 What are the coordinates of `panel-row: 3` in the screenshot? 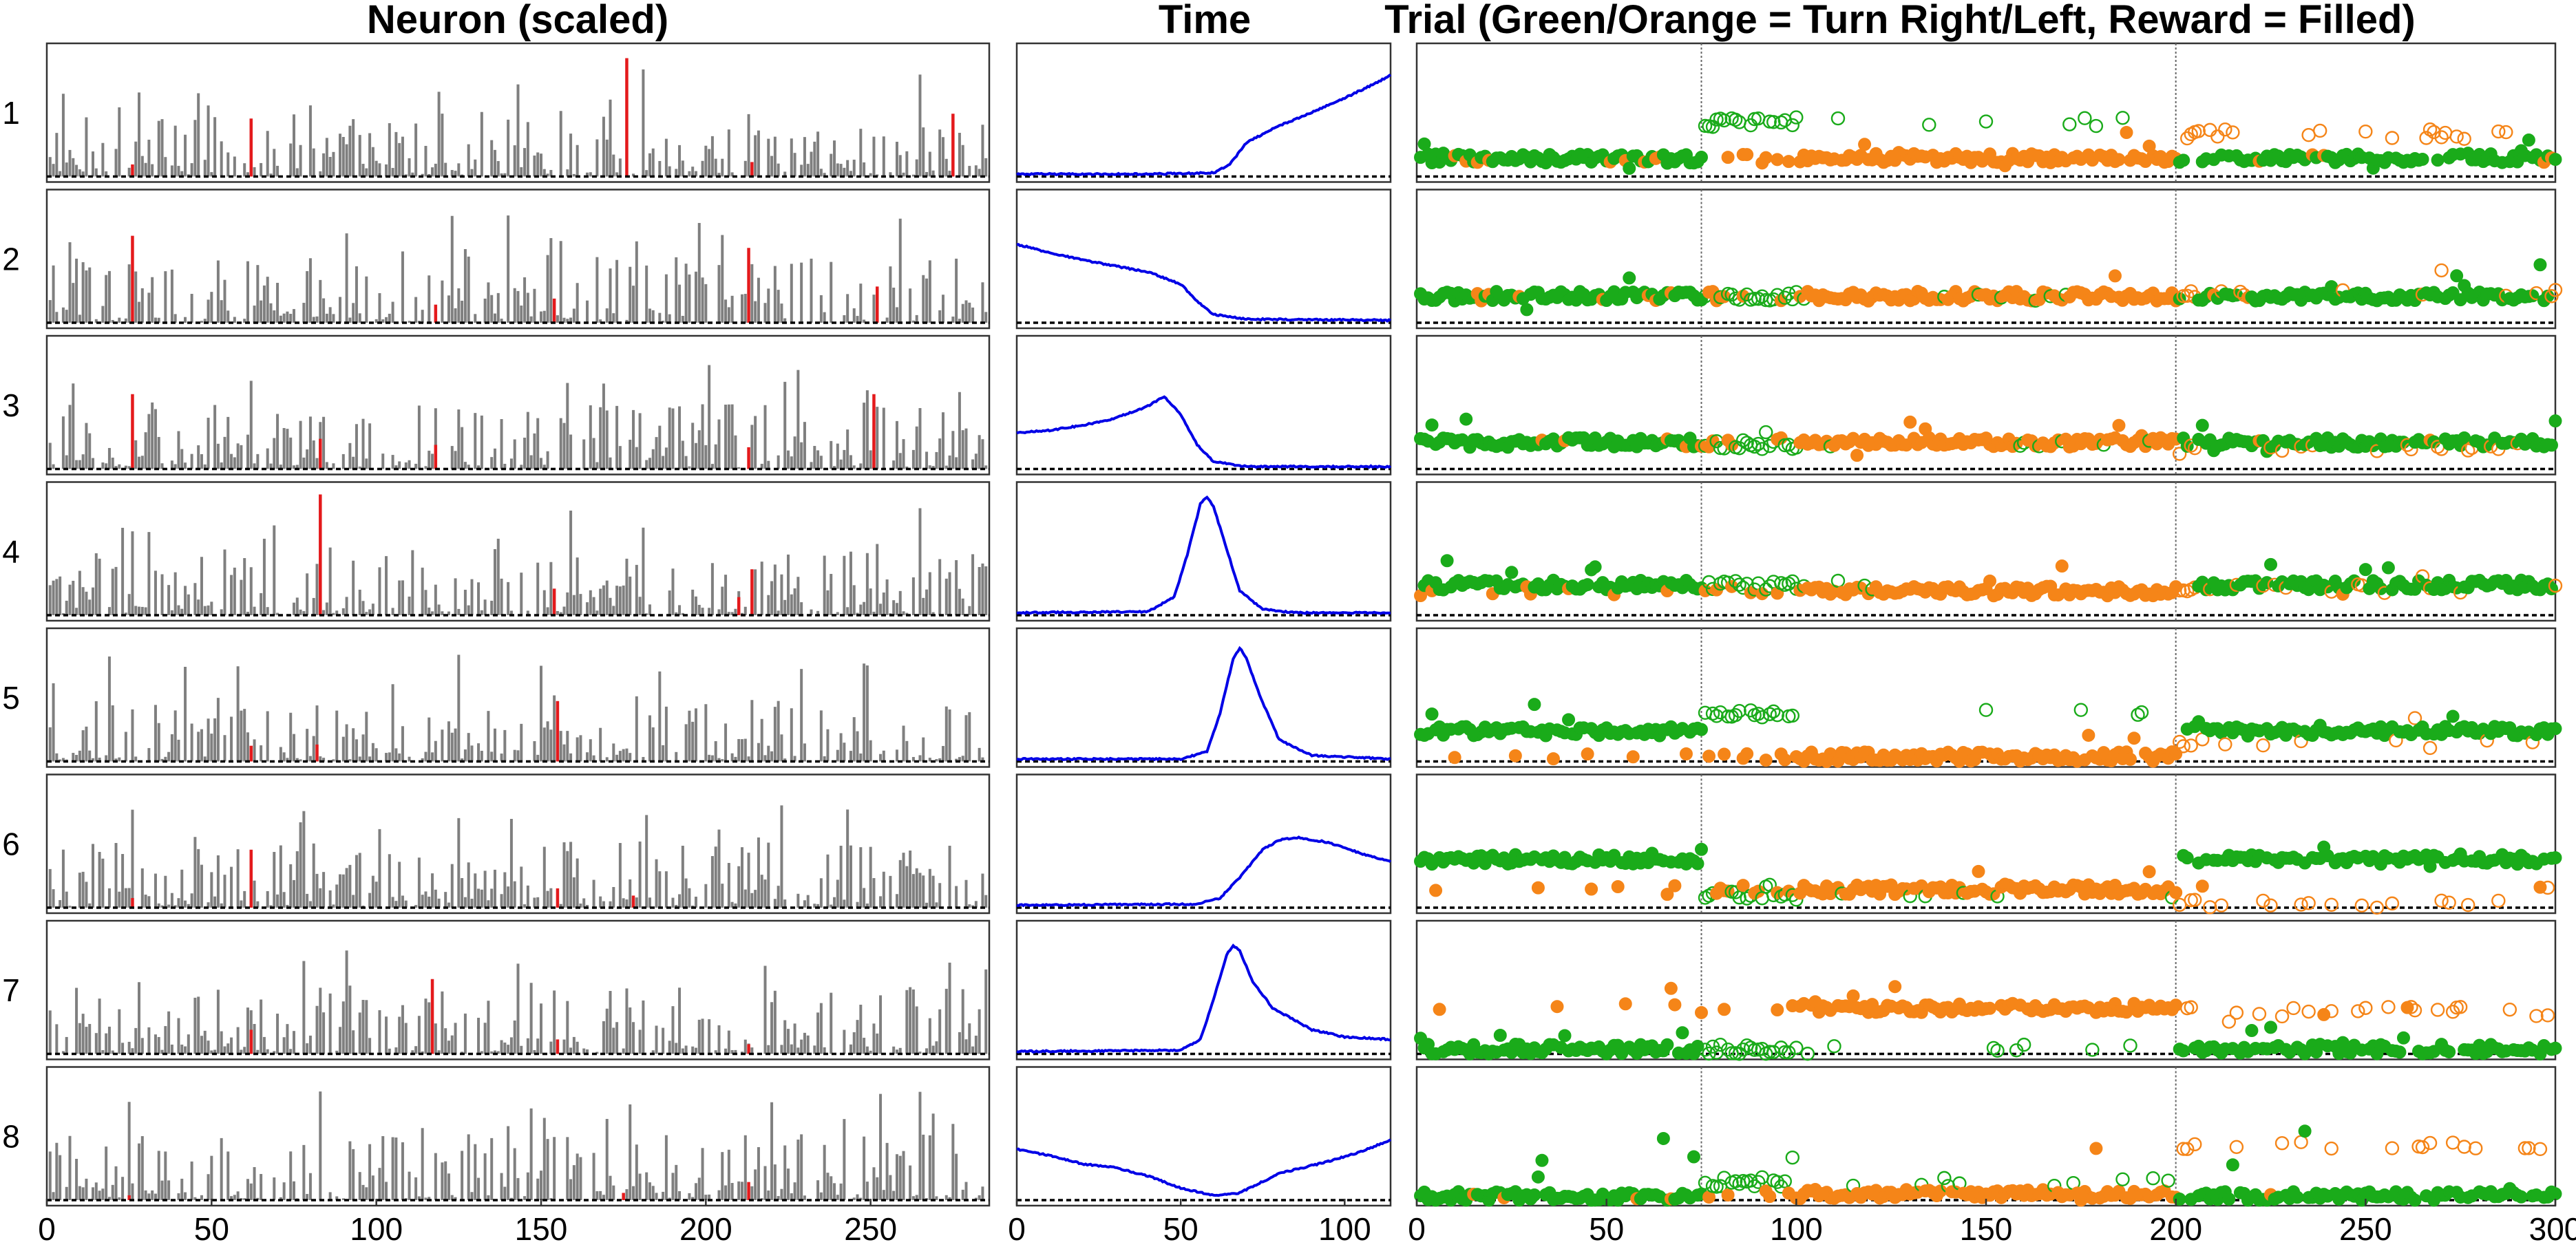 It's located at (1282, 405).